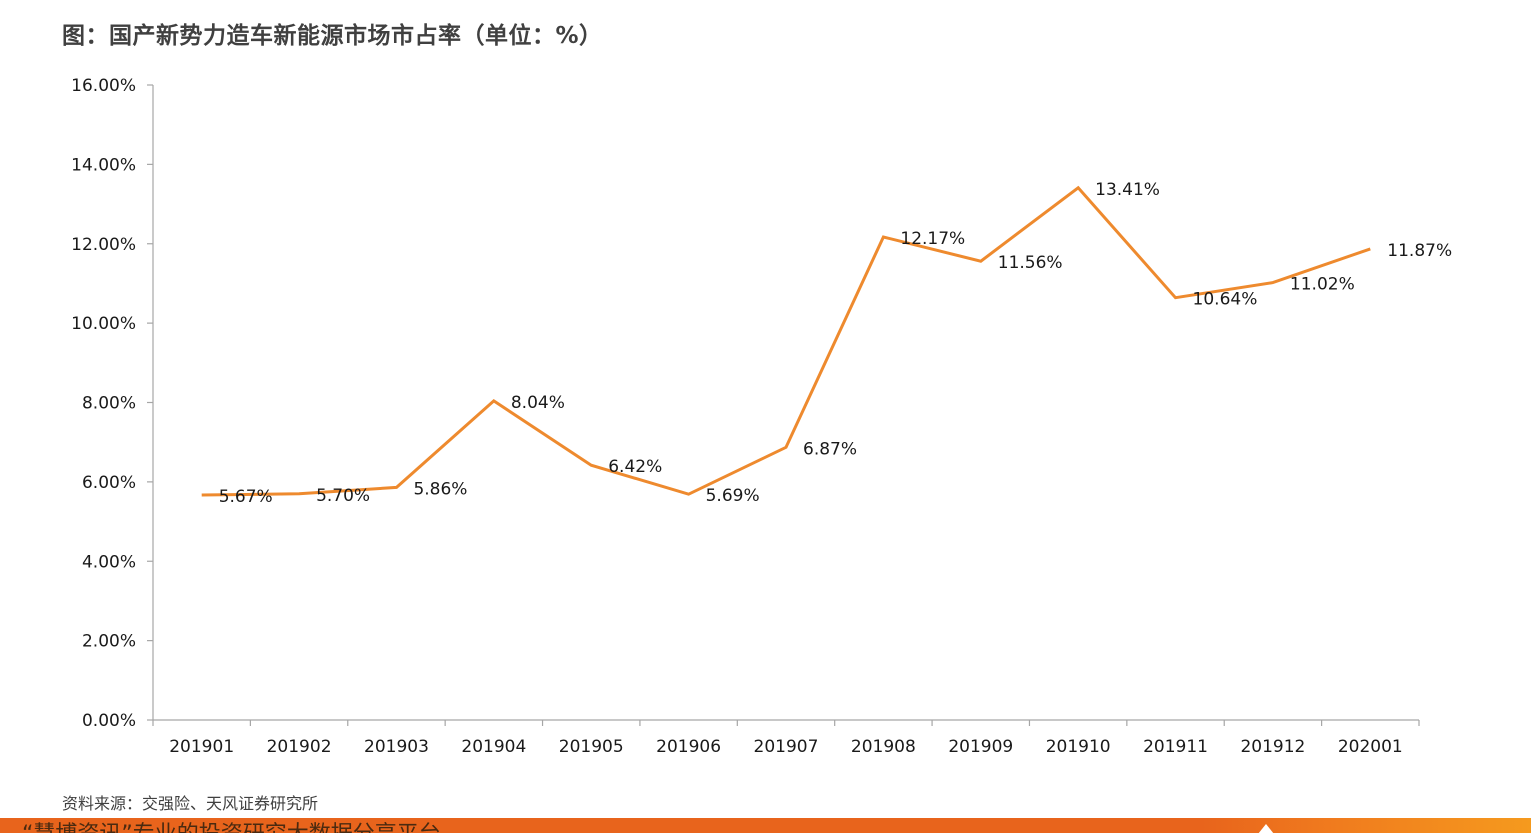  I want to click on data-label: 5.69%, so click(733, 496).